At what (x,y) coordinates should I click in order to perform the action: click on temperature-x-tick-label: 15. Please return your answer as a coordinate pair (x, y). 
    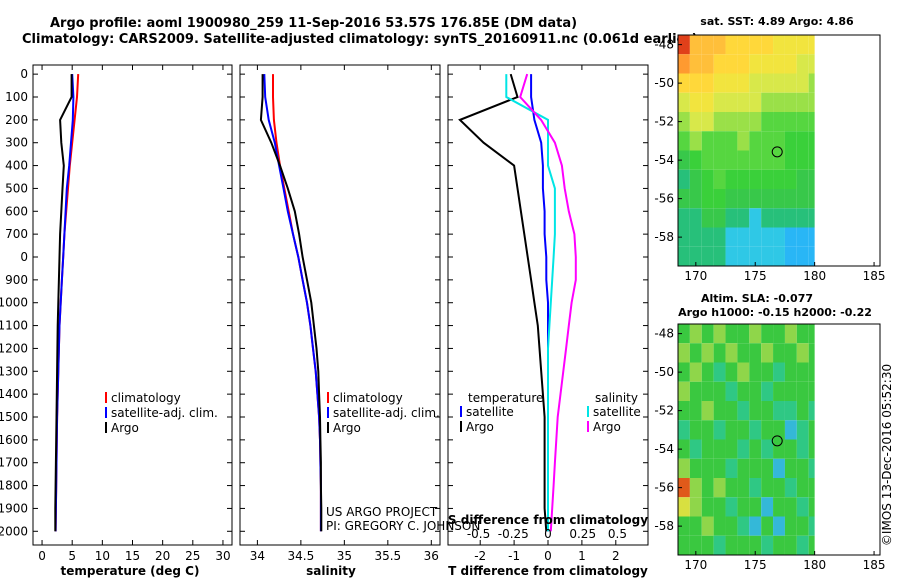
    Looking at the image, I should click on (132, 556).